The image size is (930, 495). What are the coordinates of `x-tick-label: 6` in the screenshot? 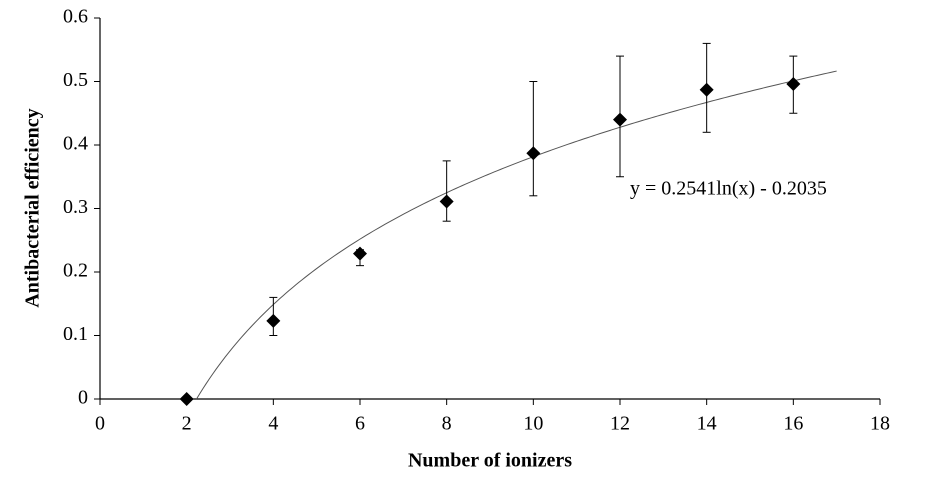 It's located at (360, 424).